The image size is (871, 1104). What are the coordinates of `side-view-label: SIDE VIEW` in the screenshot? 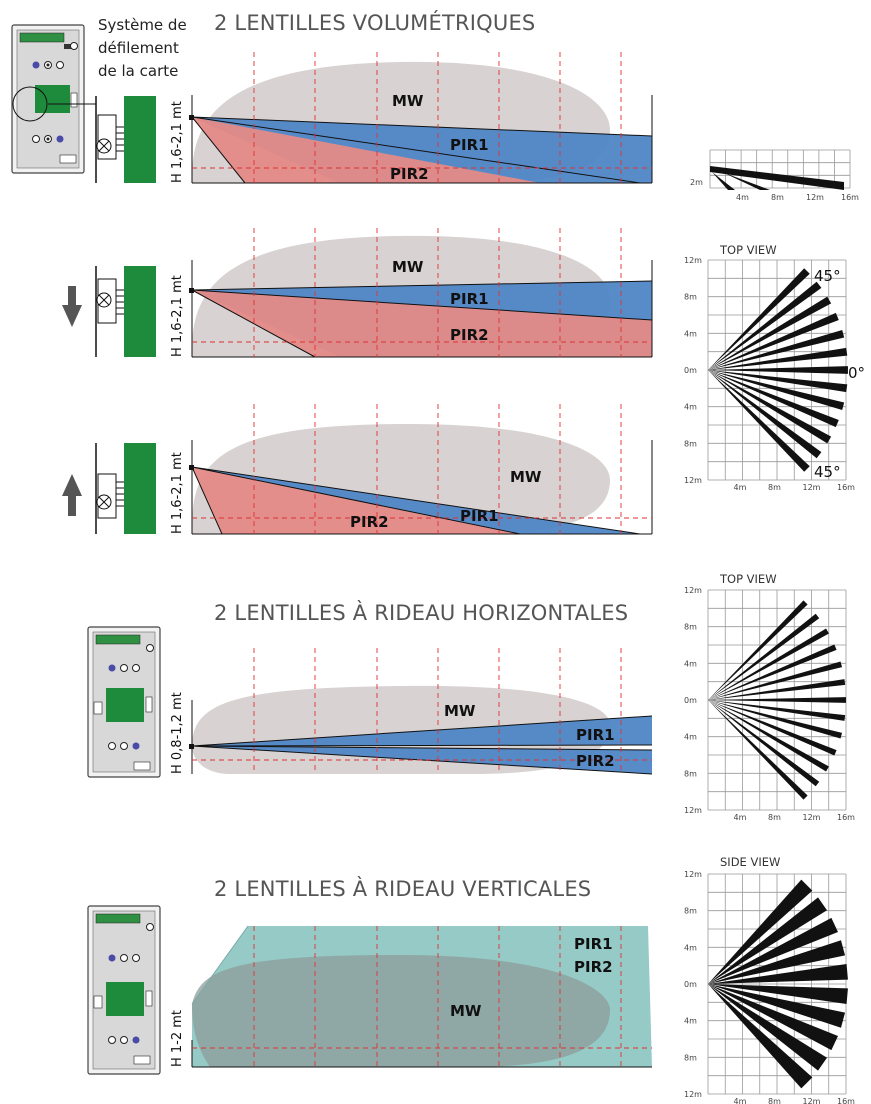 It's located at (750, 862).